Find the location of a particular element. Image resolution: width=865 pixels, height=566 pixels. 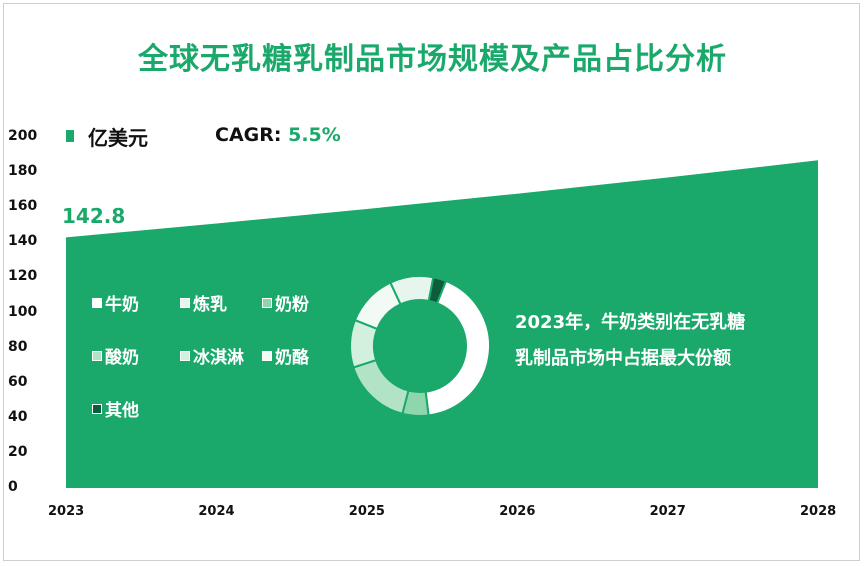

y-tick-label: 0 is located at coordinates (13, 487).